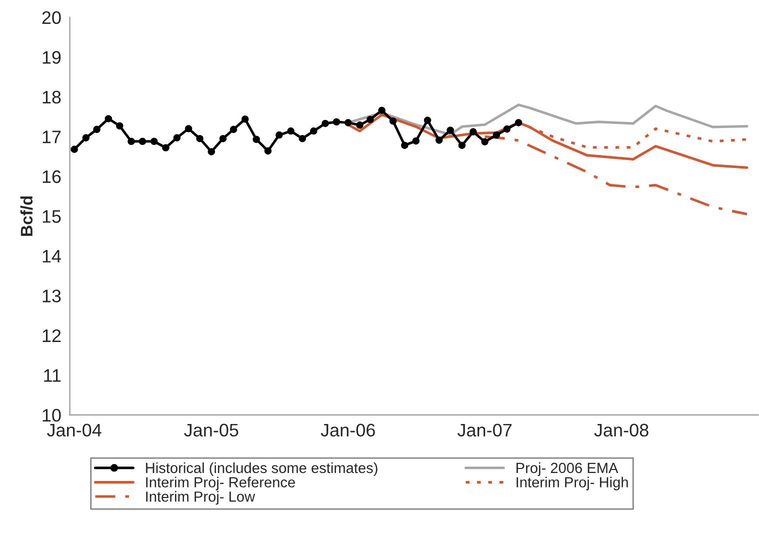 This screenshot has height=541, width=759. What do you see at coordinates (51, 57) in the screenshot?
I see `y-tick-label: 19` at bounding box center [51, 57].